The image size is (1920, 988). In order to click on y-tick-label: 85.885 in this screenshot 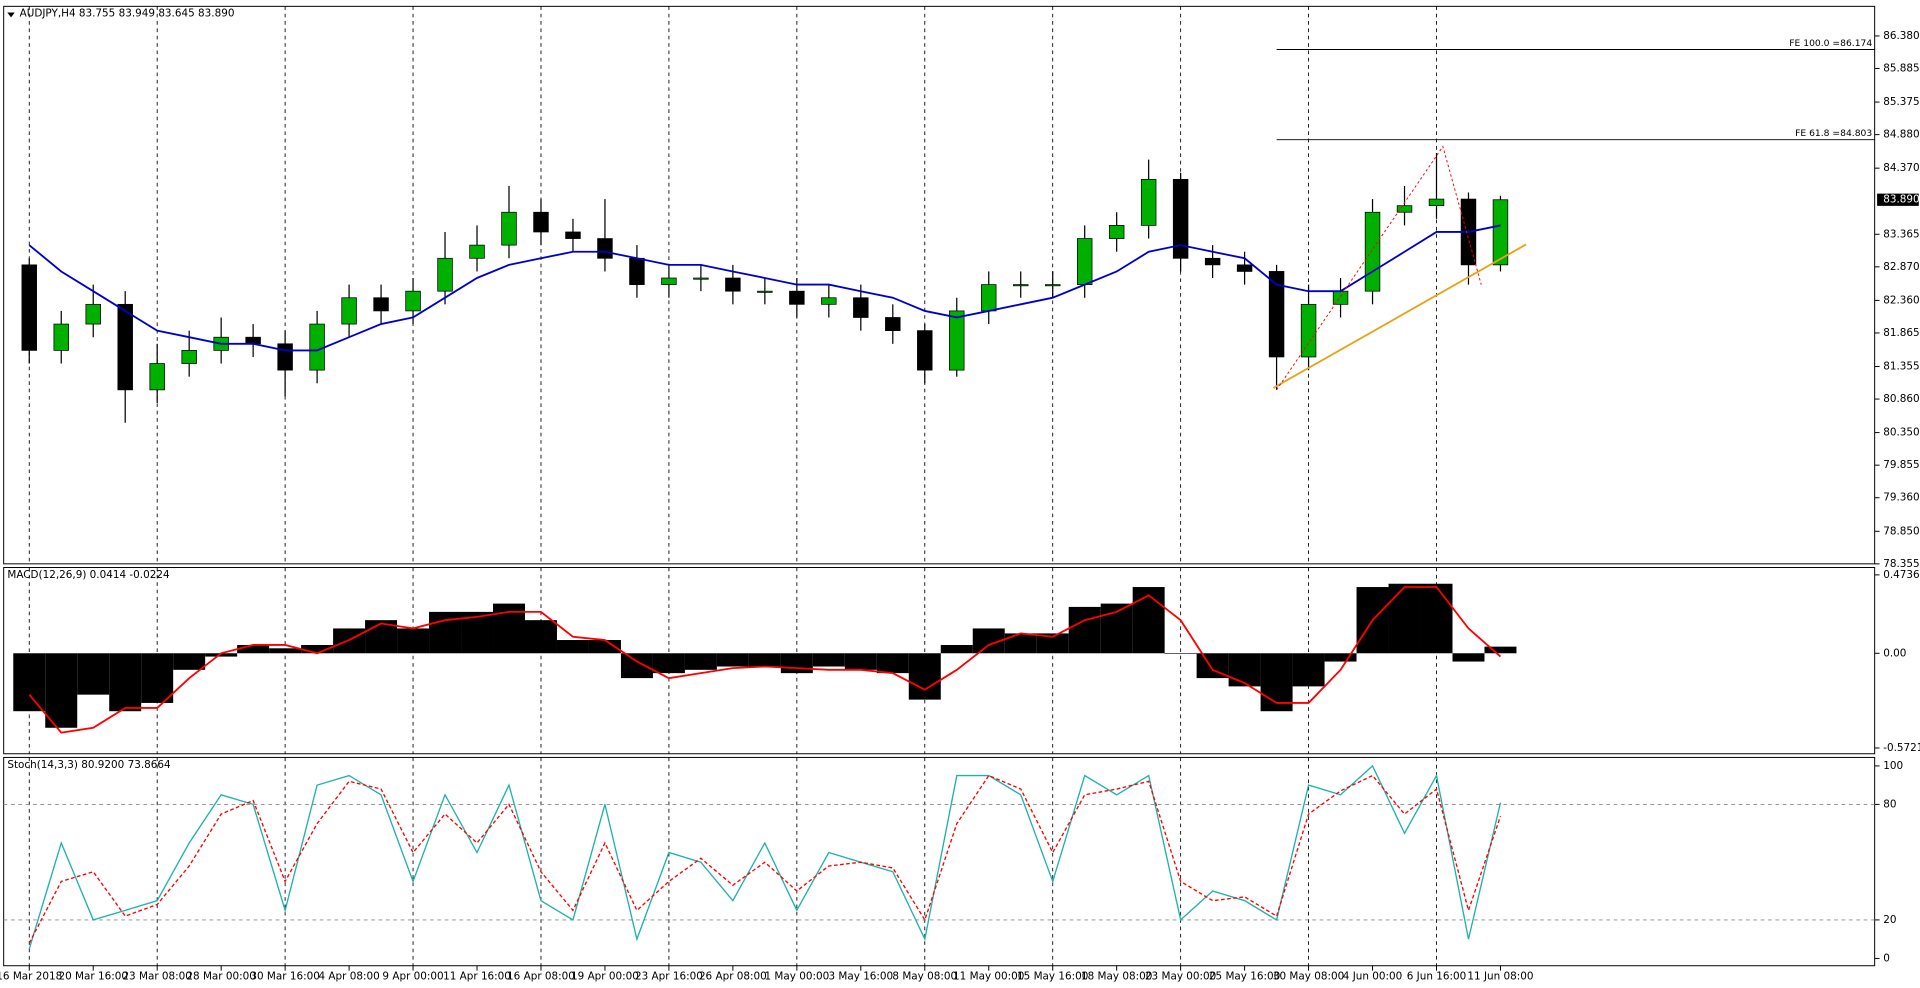, I will do `click(1901, 69)`.